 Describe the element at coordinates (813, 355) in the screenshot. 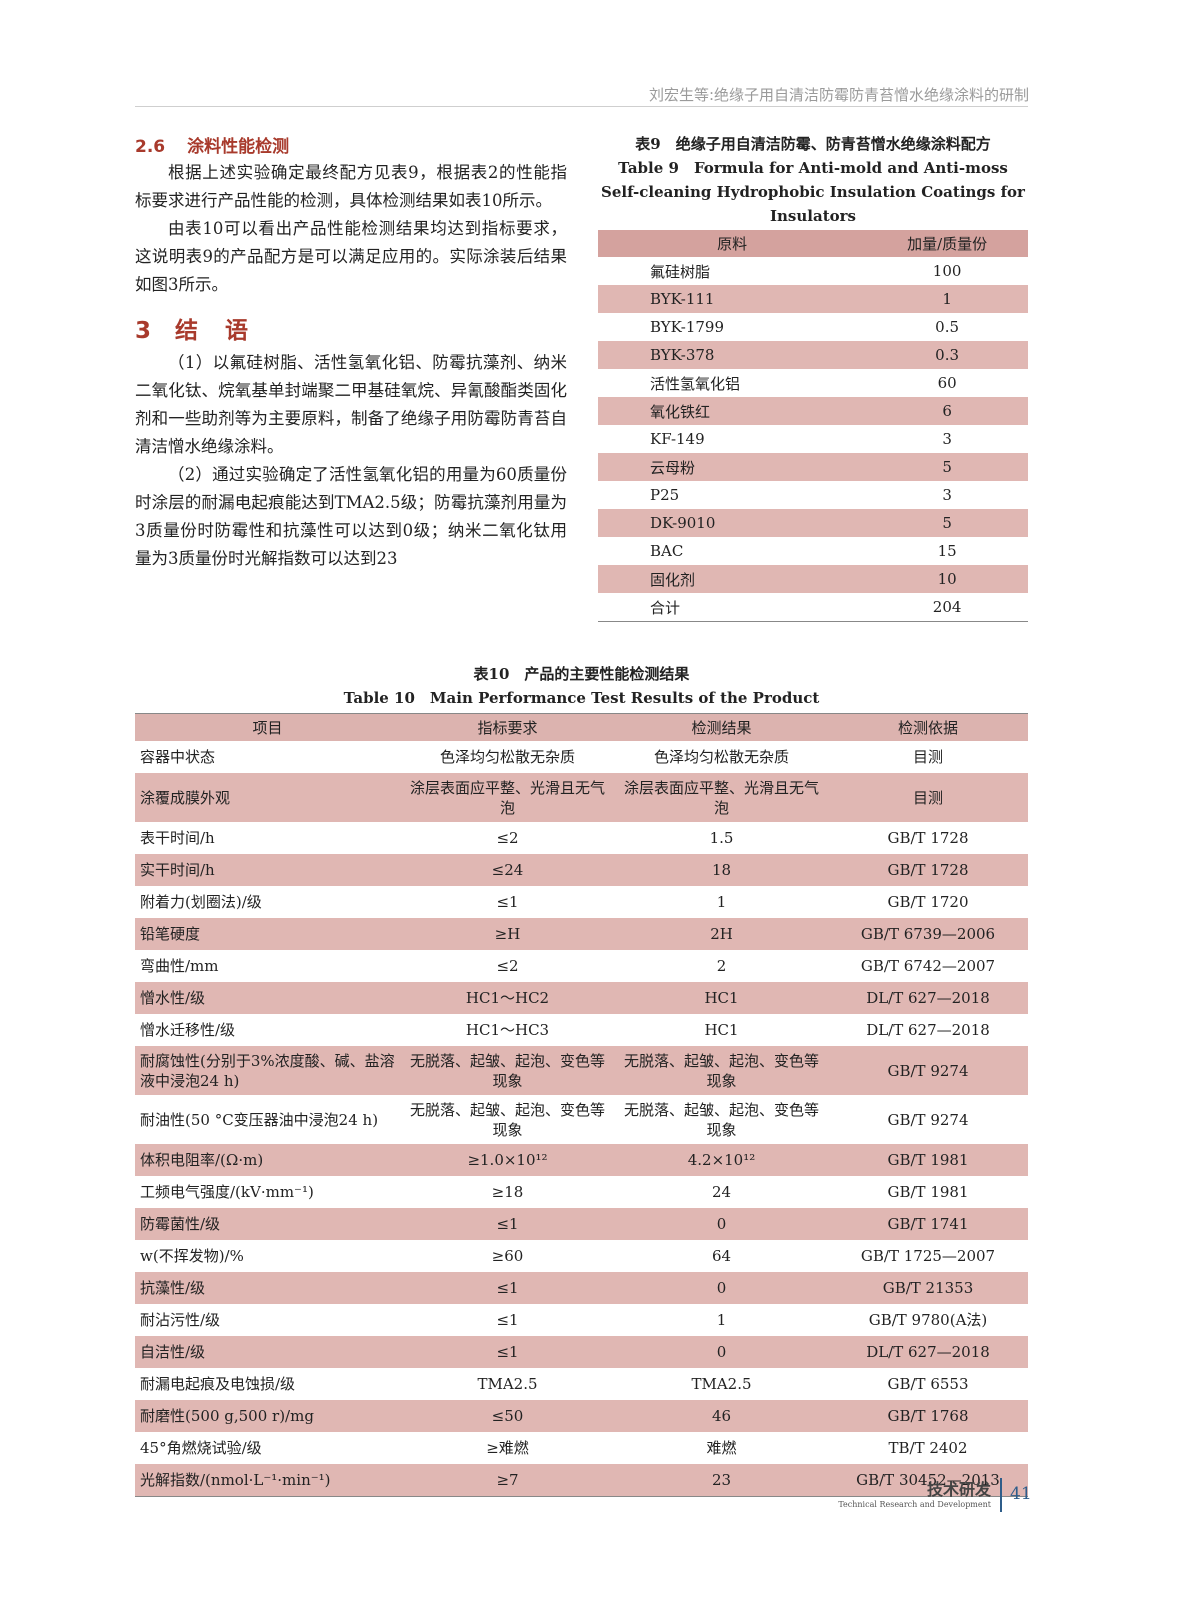

I see `table-row: BYK-378 0.3` at that location.